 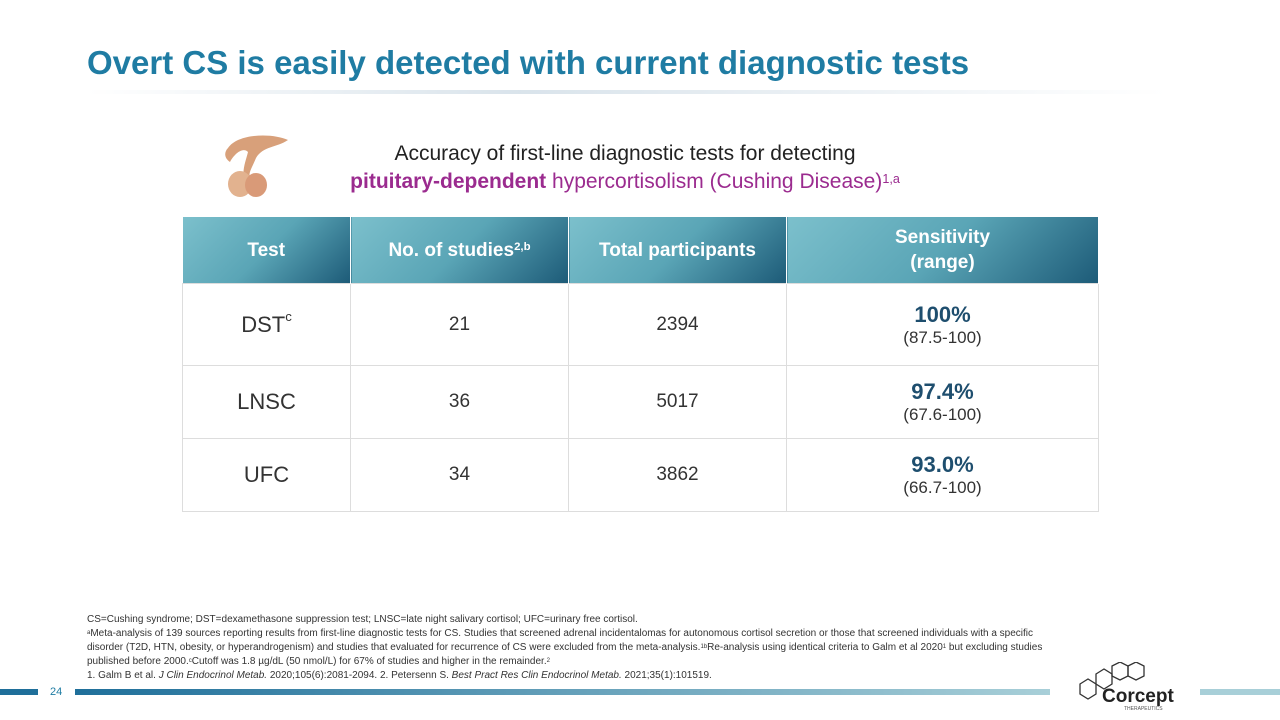 I want to click on cell-text: Test, so click(x=266, y=250).